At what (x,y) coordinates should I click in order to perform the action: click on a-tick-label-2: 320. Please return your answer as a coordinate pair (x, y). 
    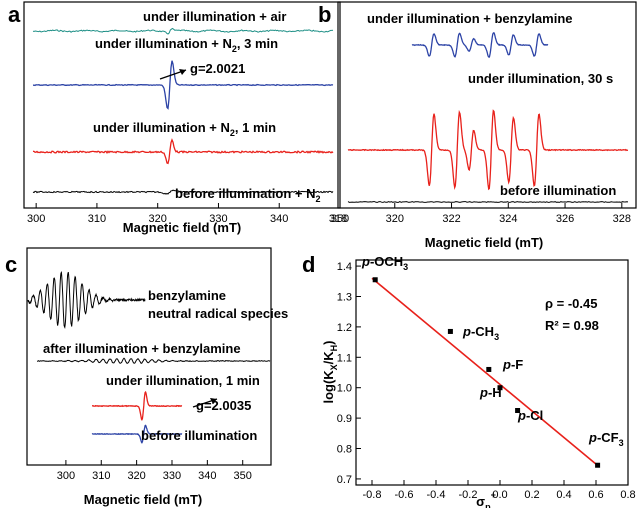
    Looking at the image, I should click on (158, 219).